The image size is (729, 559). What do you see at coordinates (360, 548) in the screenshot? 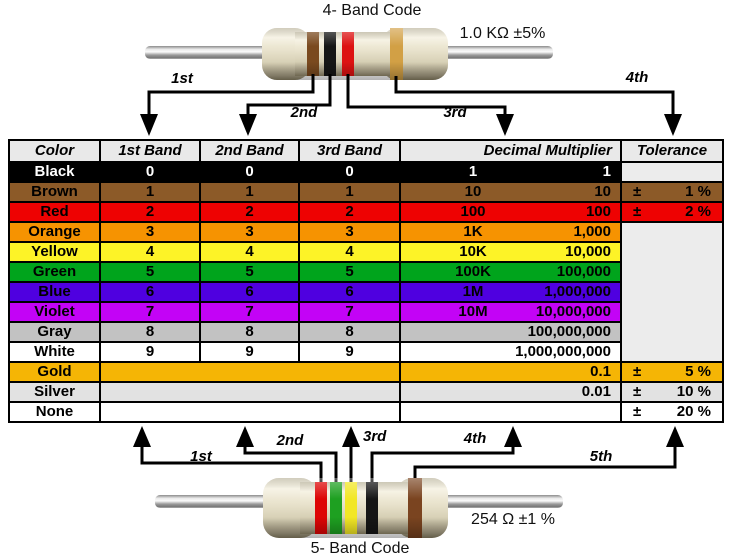
I see `five-band-title: 5- Band Code` at bounding box center [360, 548].